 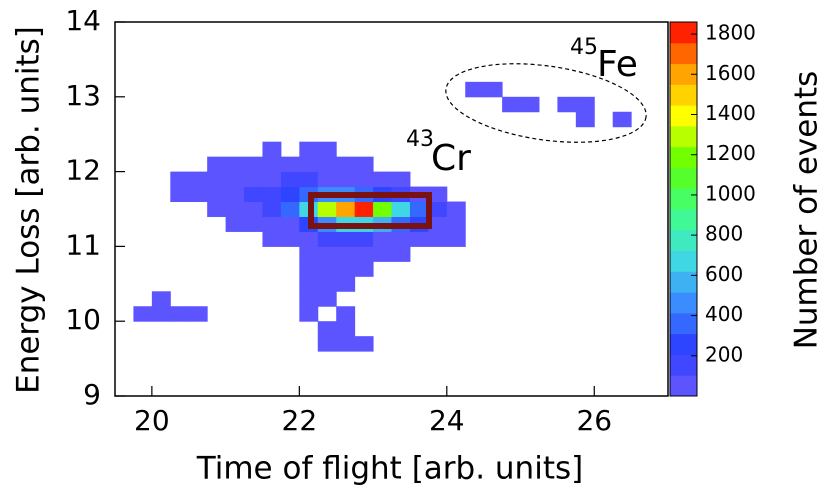 I want to click on colorbar-frame, so click(x=683, y=209).